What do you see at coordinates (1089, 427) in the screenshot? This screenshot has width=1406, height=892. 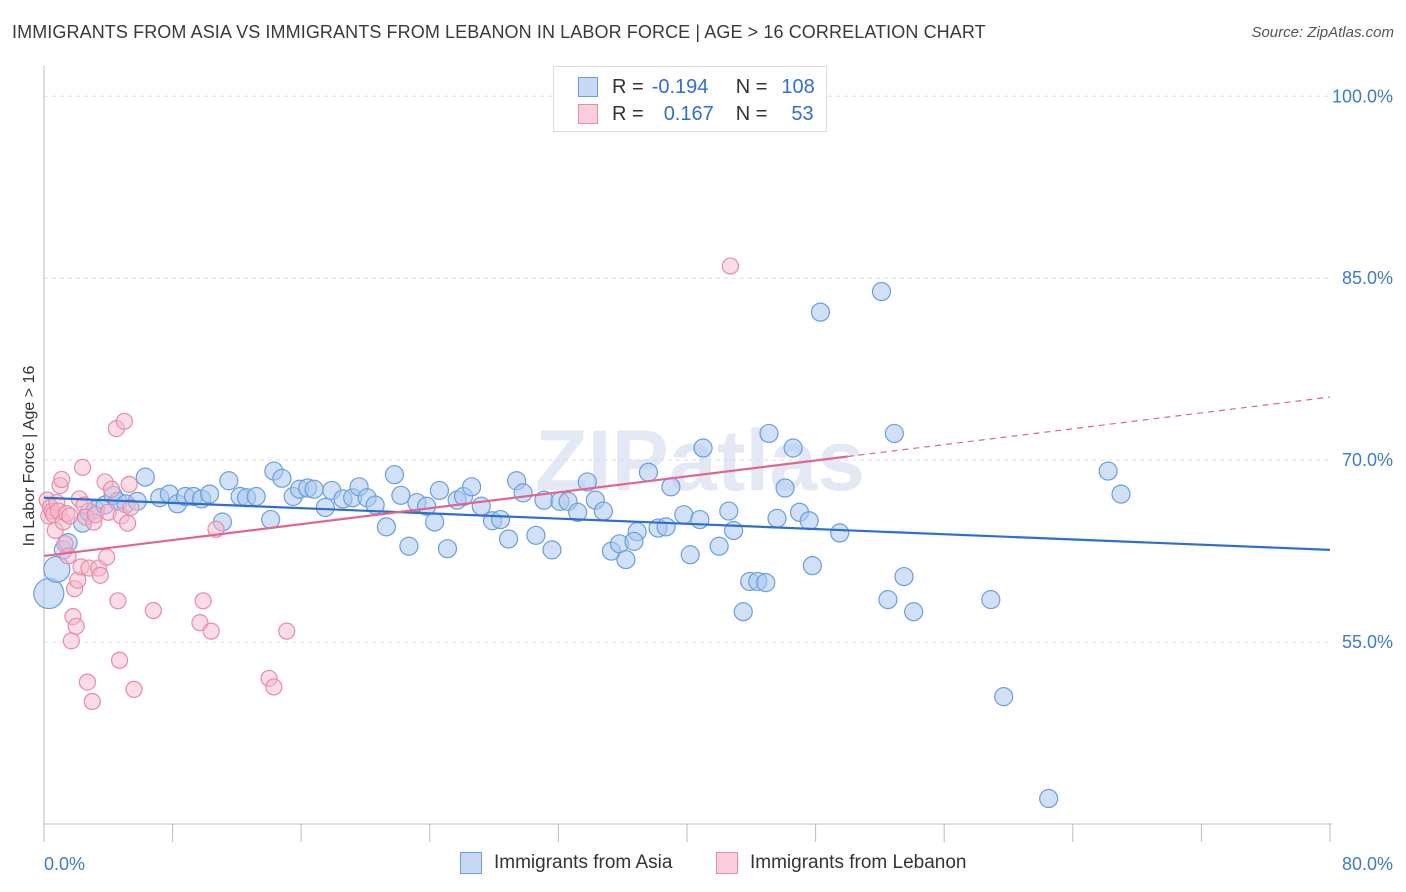 I see `trend-line-lebanon-extension` at bounding box center [1089, 427].